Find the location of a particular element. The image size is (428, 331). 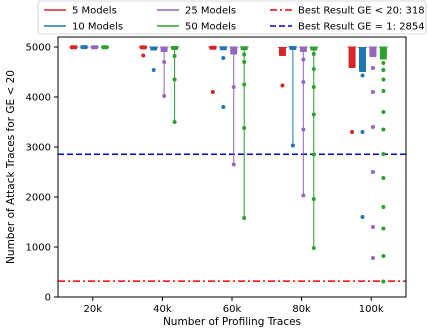

x-tick-label: 20k is located at coordinates (93, 309).